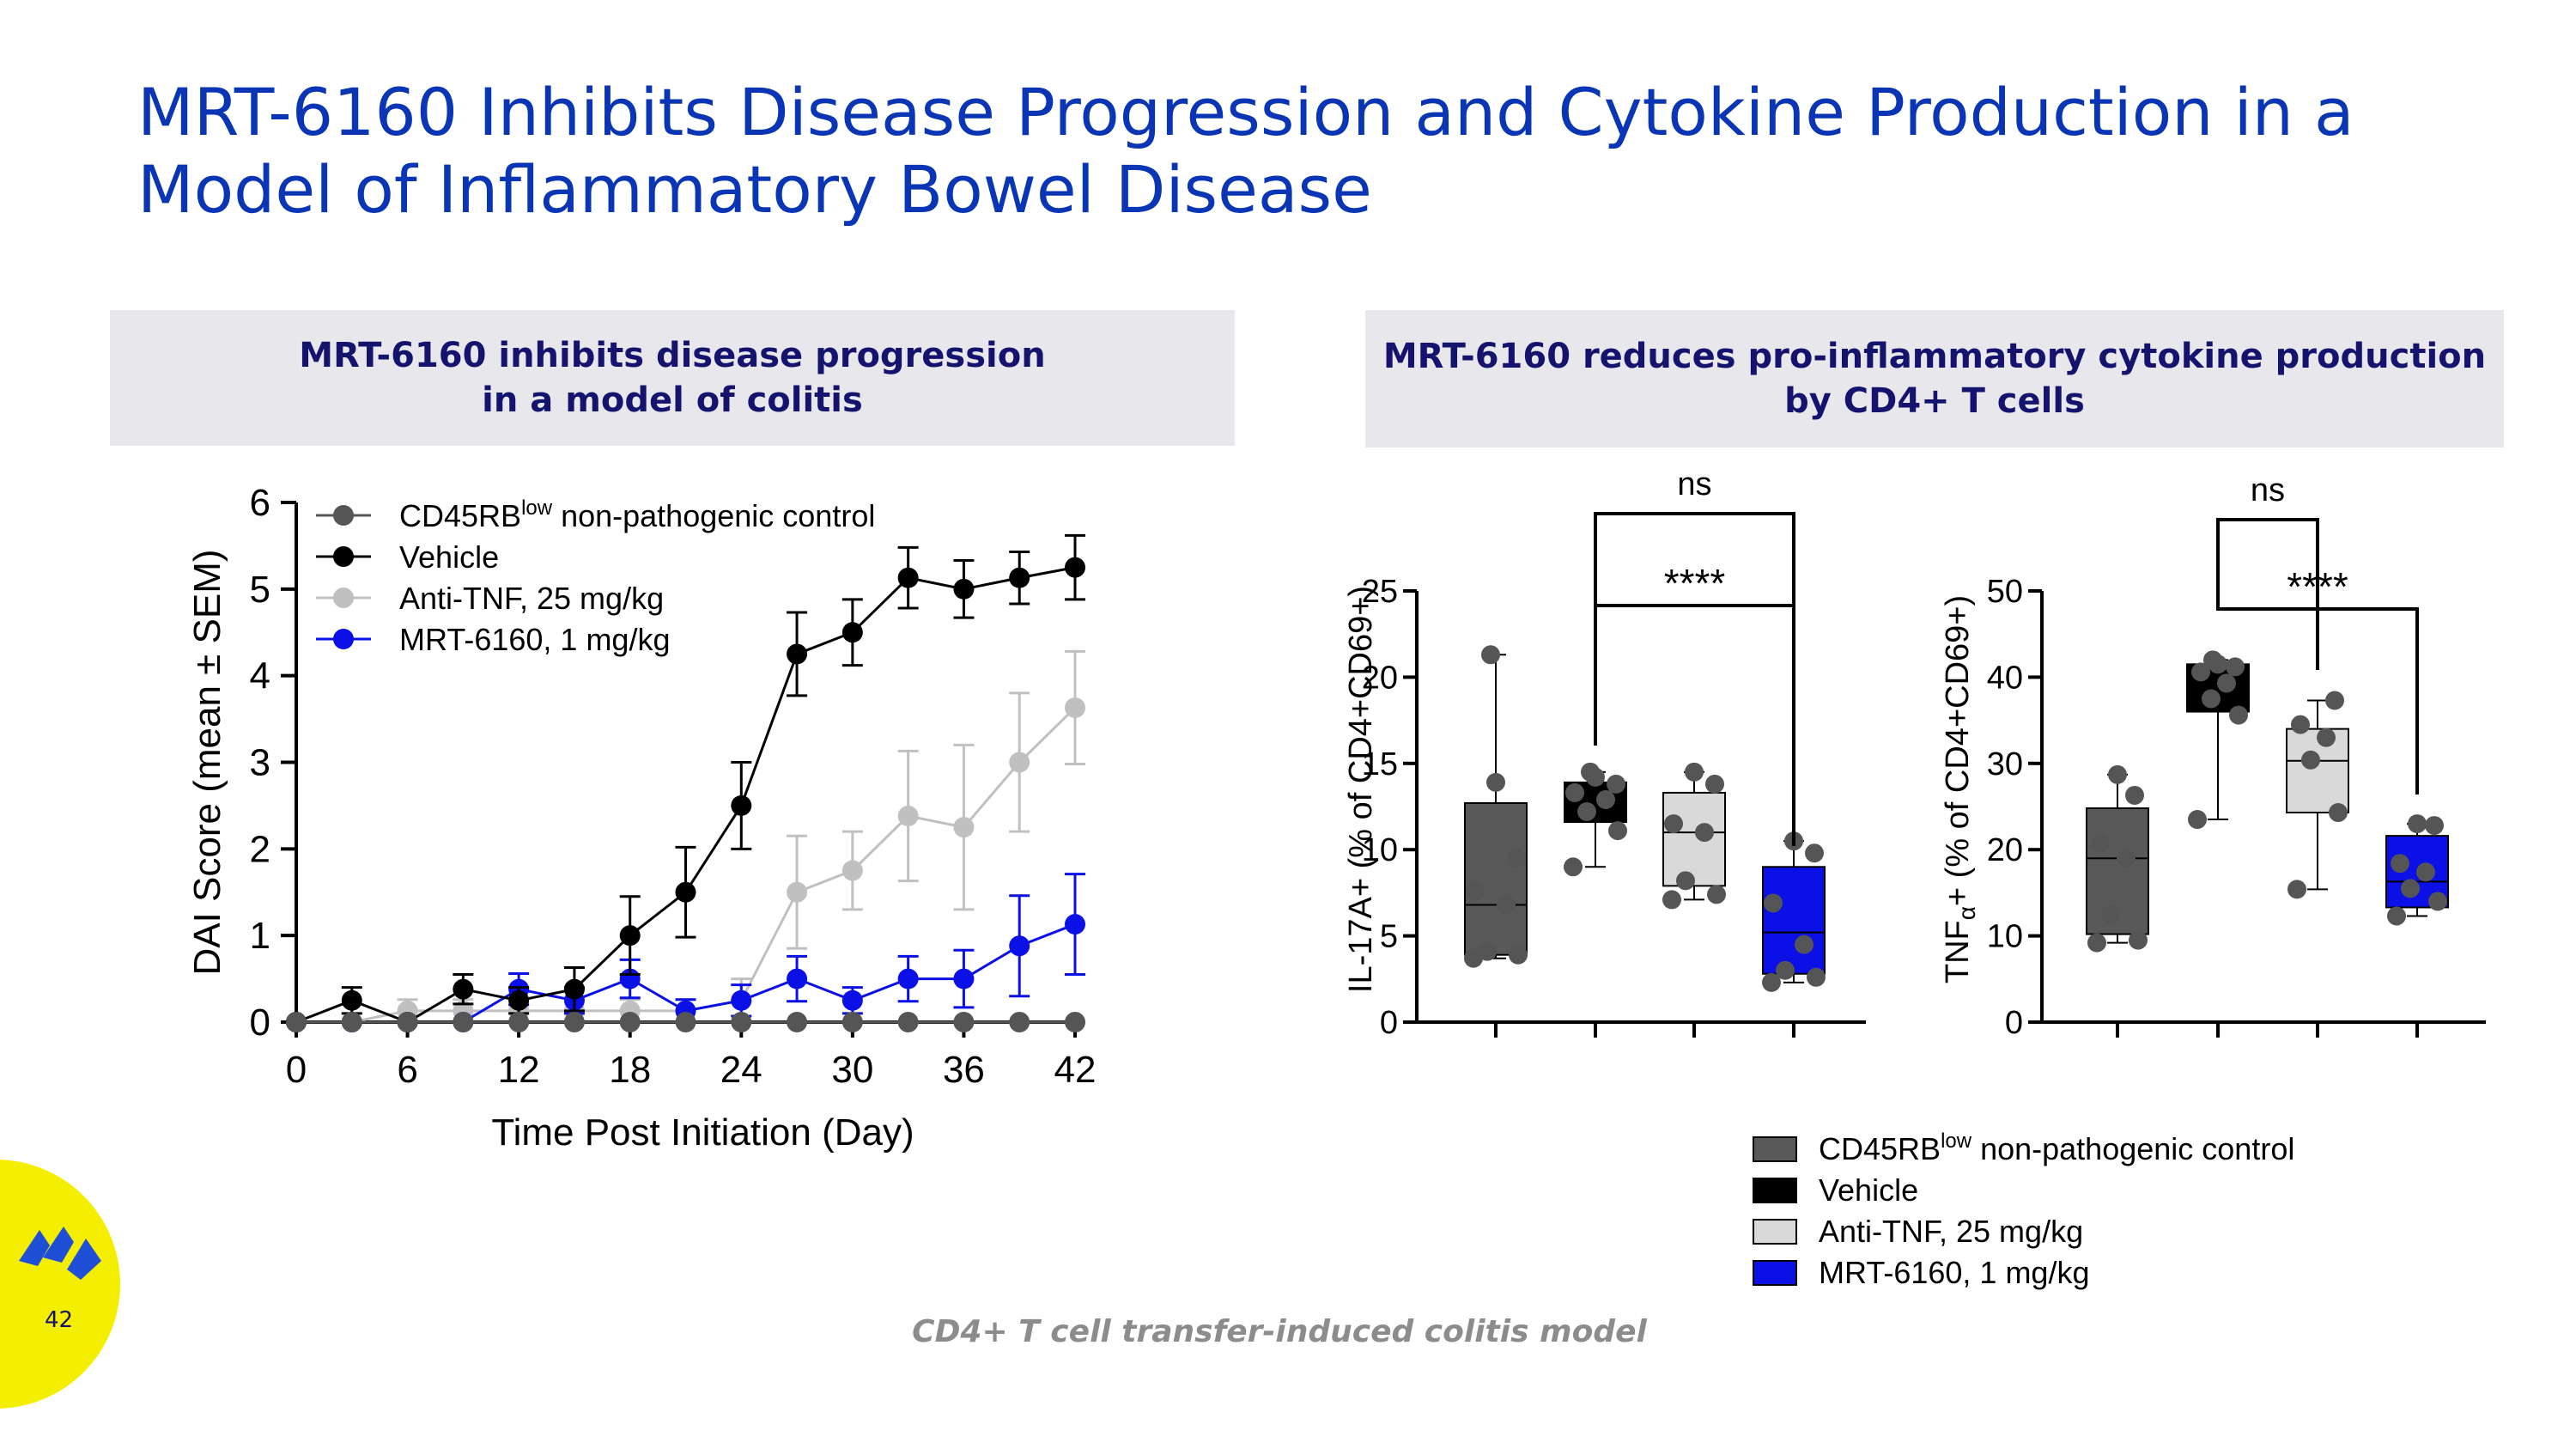 This screenshot has height=1449, width=2576. What do you see at coordinates (755, 189) in the screenshot?
I see `slide-title-line-2: Model of Inflammatory Bowel Disease` at bounding box center [755, 189].